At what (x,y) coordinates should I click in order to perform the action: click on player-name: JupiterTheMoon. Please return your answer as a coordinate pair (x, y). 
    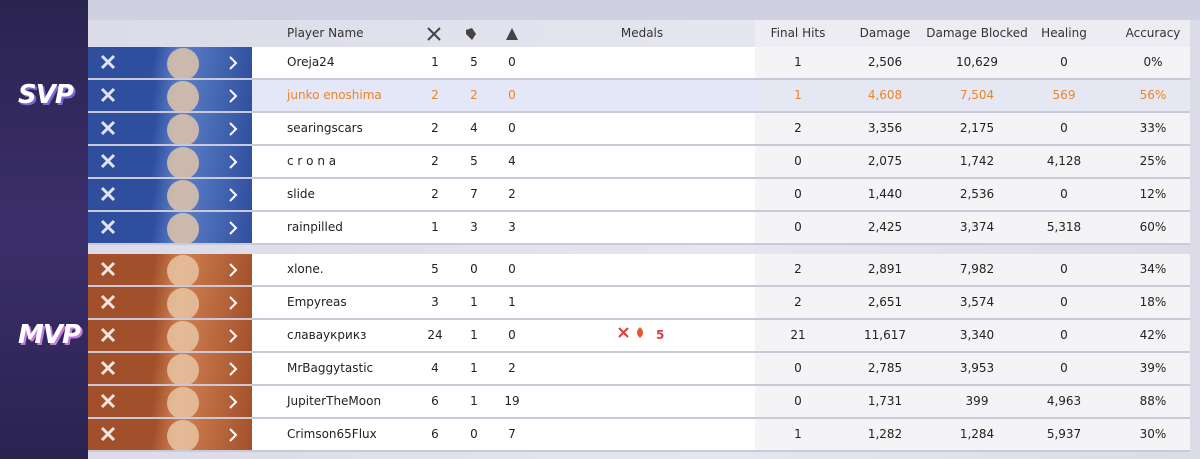
    Looking at the image, I should click on (334, 401).